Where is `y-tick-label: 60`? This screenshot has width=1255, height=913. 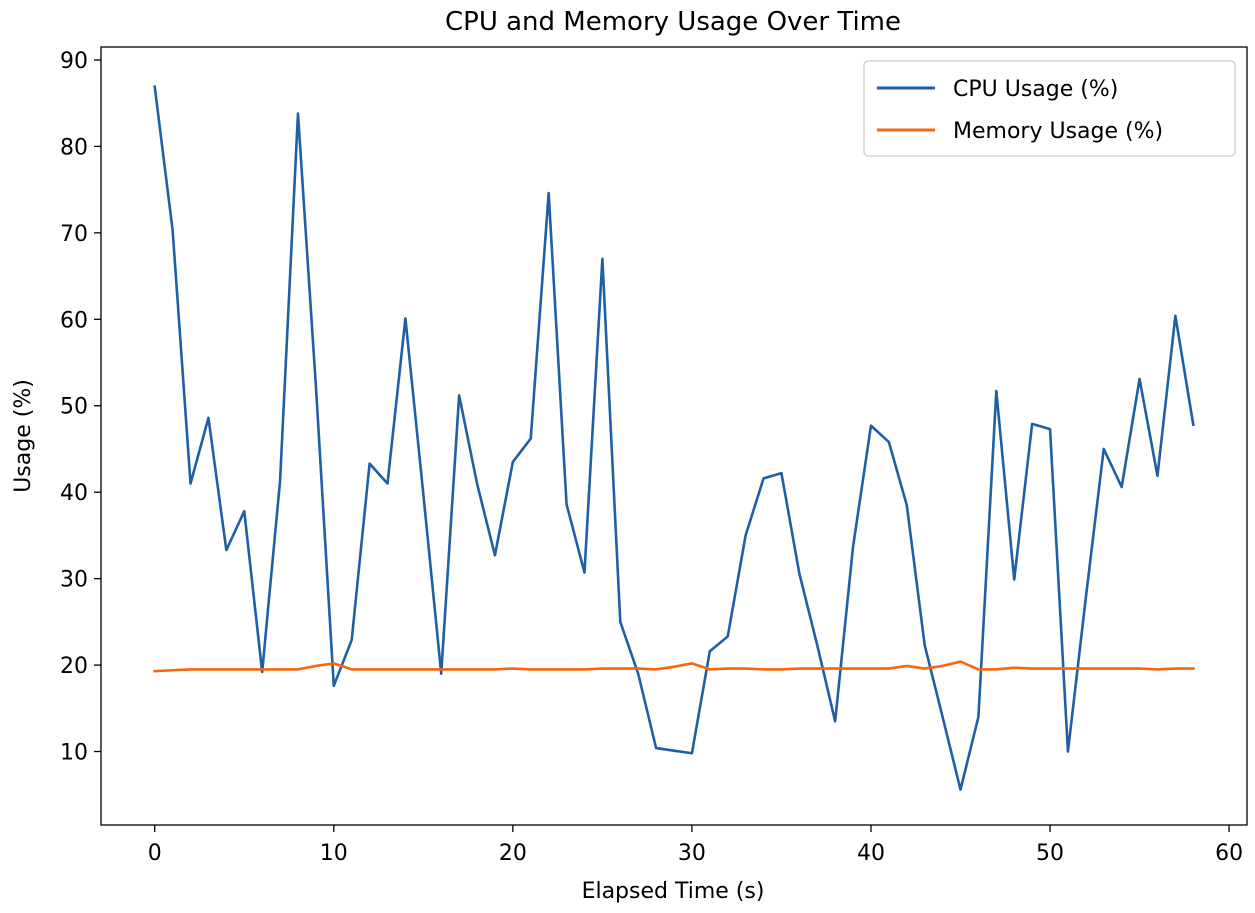 y-tick-label: 60 is located at coordinates (74, 320).